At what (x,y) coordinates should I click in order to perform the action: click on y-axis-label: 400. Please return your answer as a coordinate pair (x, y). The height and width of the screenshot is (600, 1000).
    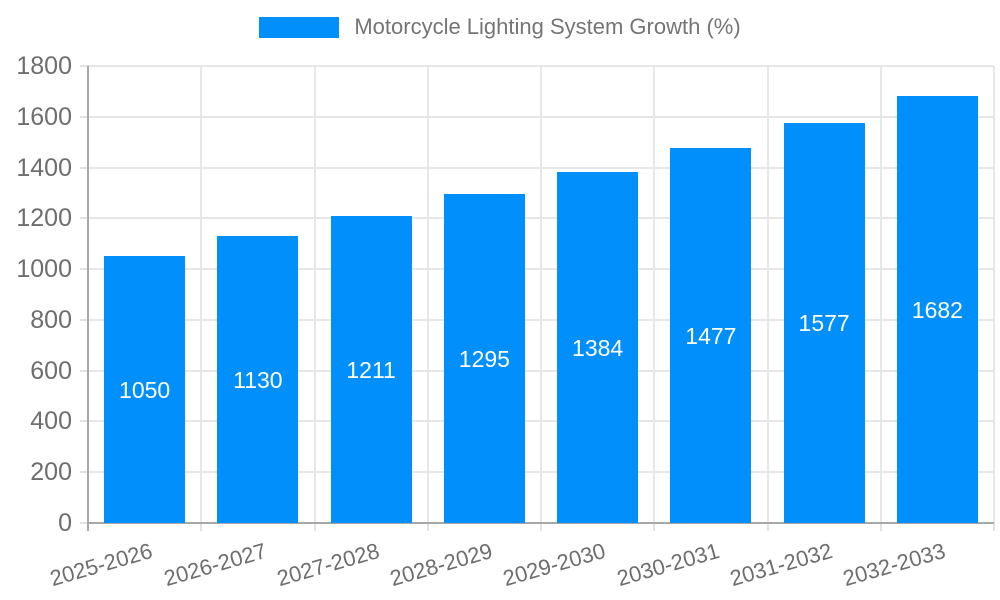
    Looking at the image, I should click on (51, 421).